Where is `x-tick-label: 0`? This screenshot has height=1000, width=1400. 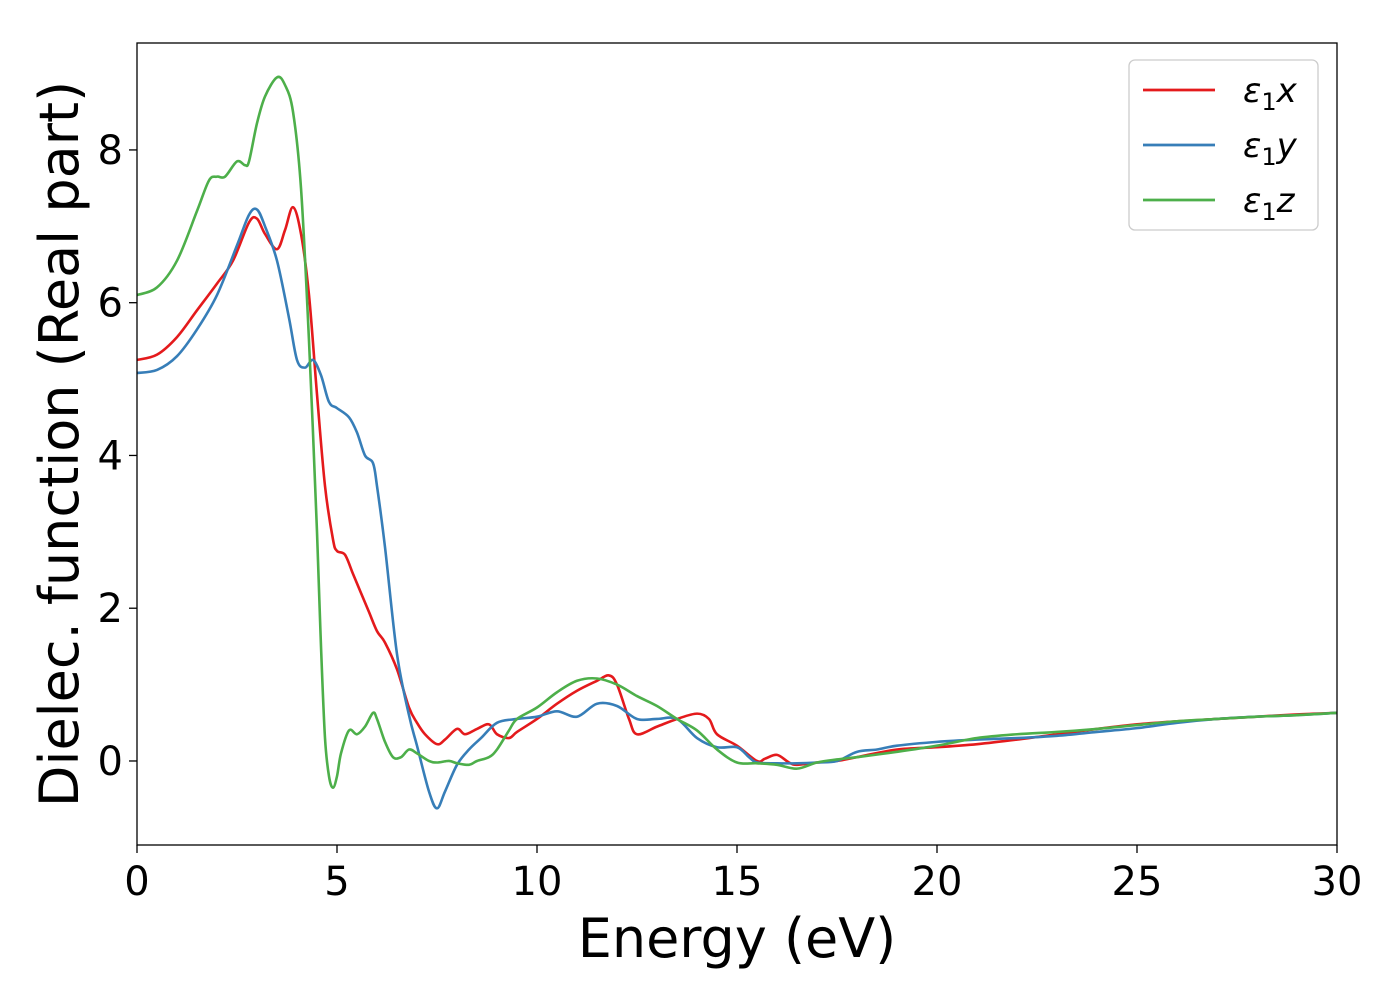
x-tick-label: 0 is located at coordinates (136, 882).